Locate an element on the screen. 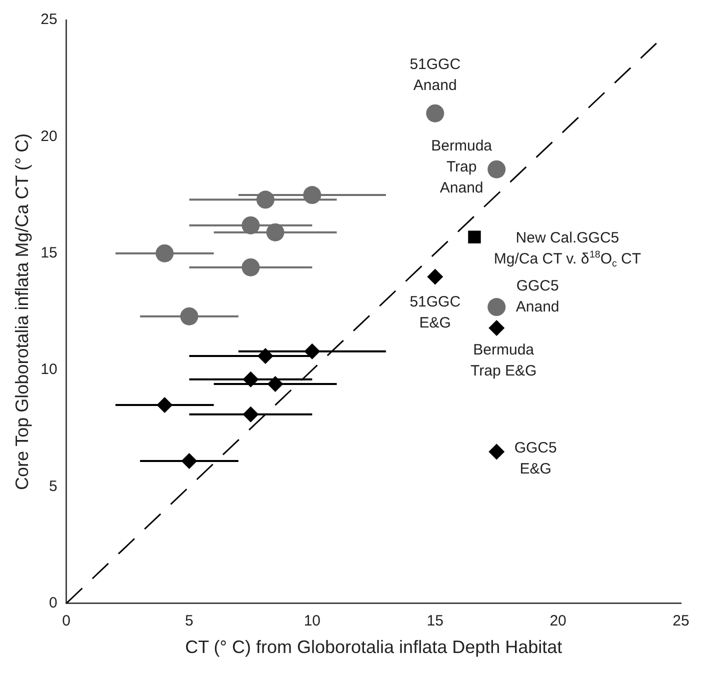 The height and width of the screenshot is (676, 701). annotation: 51GGC E&G is located at coordinates (435, 312).